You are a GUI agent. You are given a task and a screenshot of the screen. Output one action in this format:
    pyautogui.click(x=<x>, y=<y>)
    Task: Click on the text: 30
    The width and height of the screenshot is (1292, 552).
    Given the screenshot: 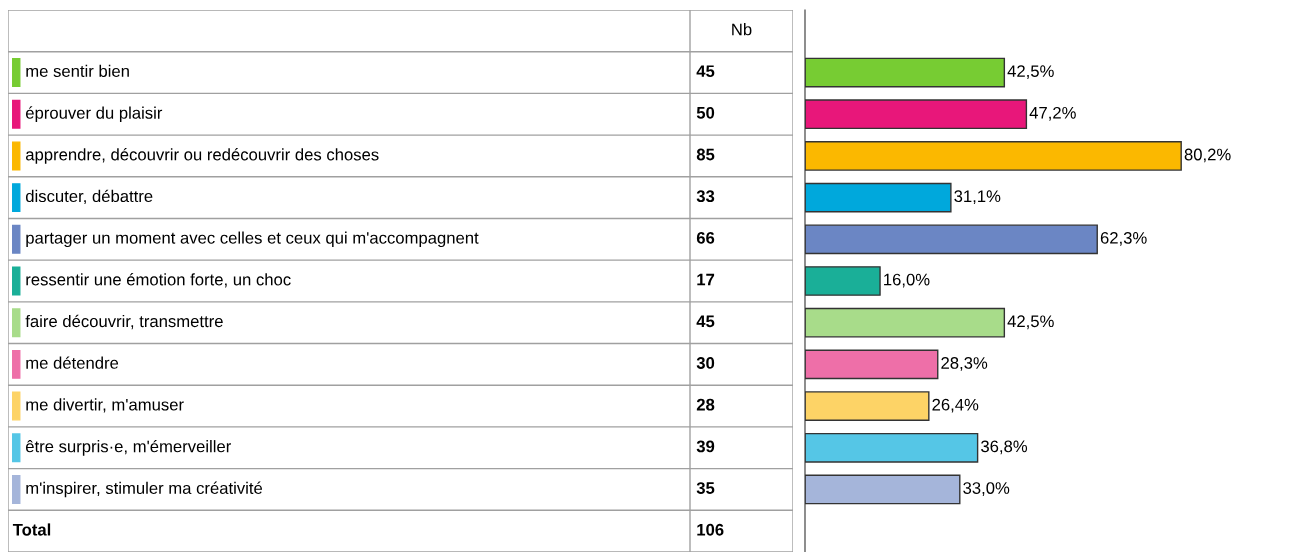 What is the action you would take?
    pyautogui.click(x=705, y=363)
    